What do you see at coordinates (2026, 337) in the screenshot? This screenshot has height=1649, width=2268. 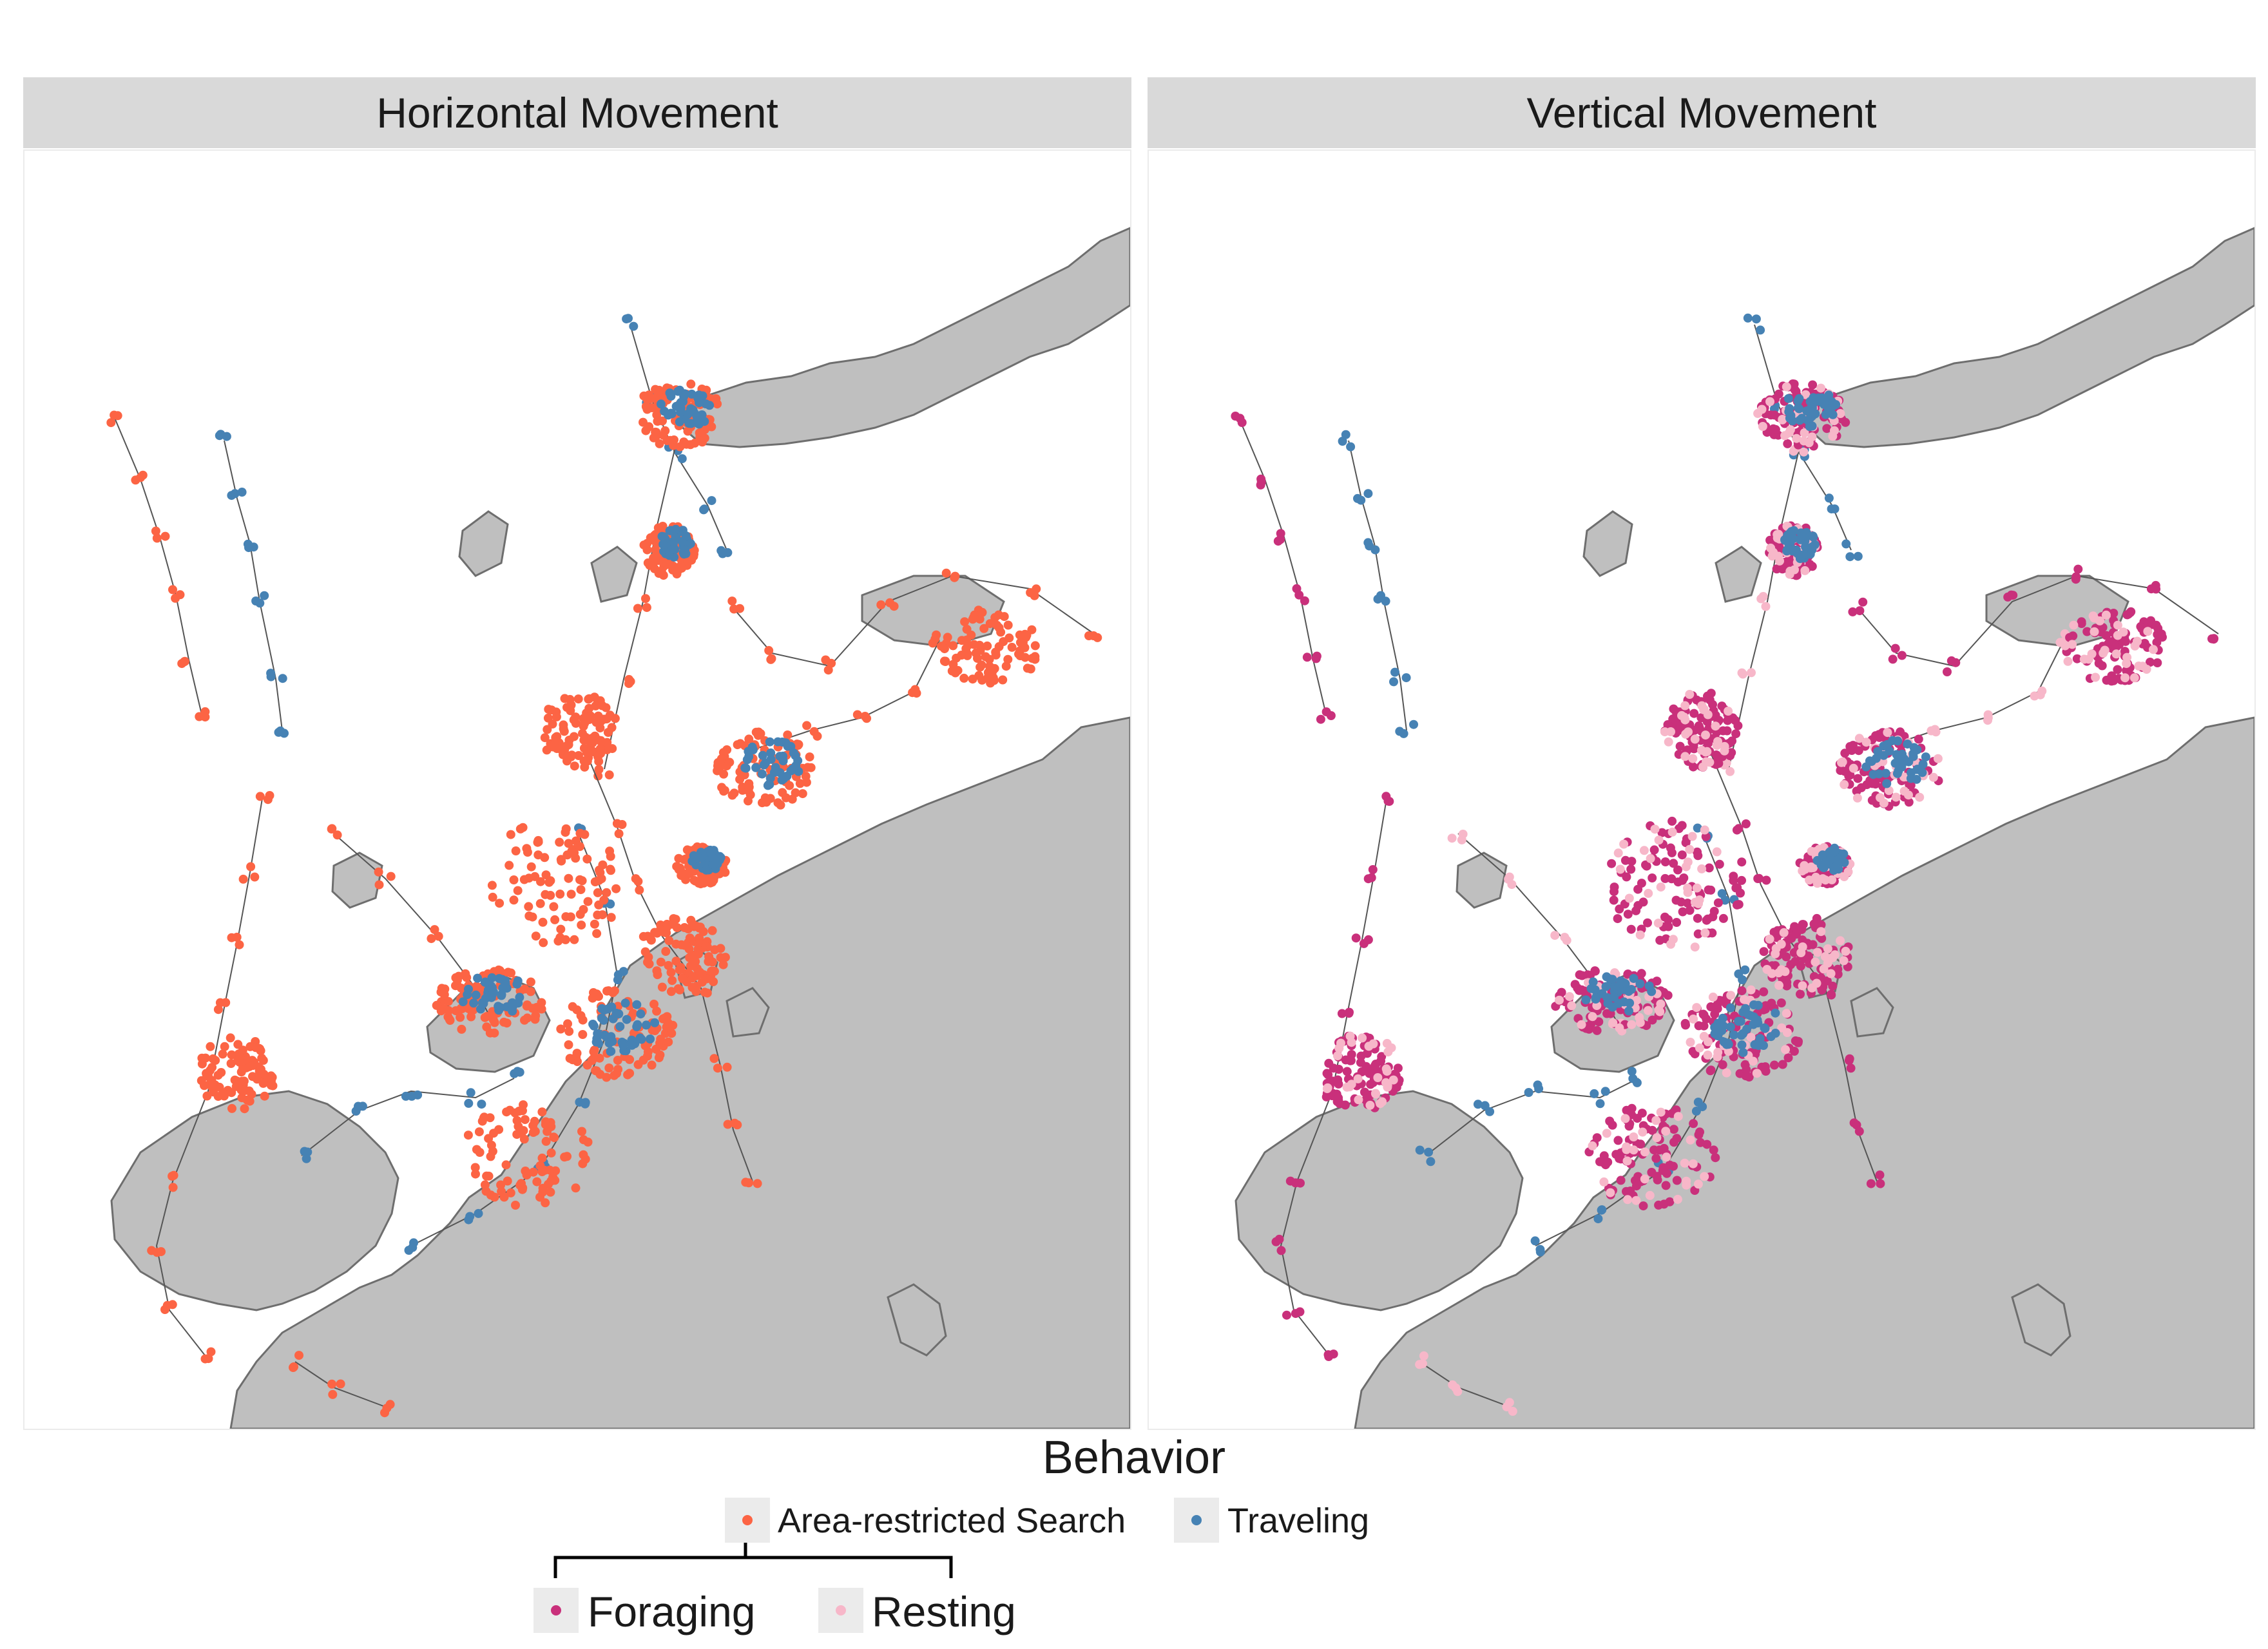 I see `land-island-north-chain` at bounding box center [2026, 337].